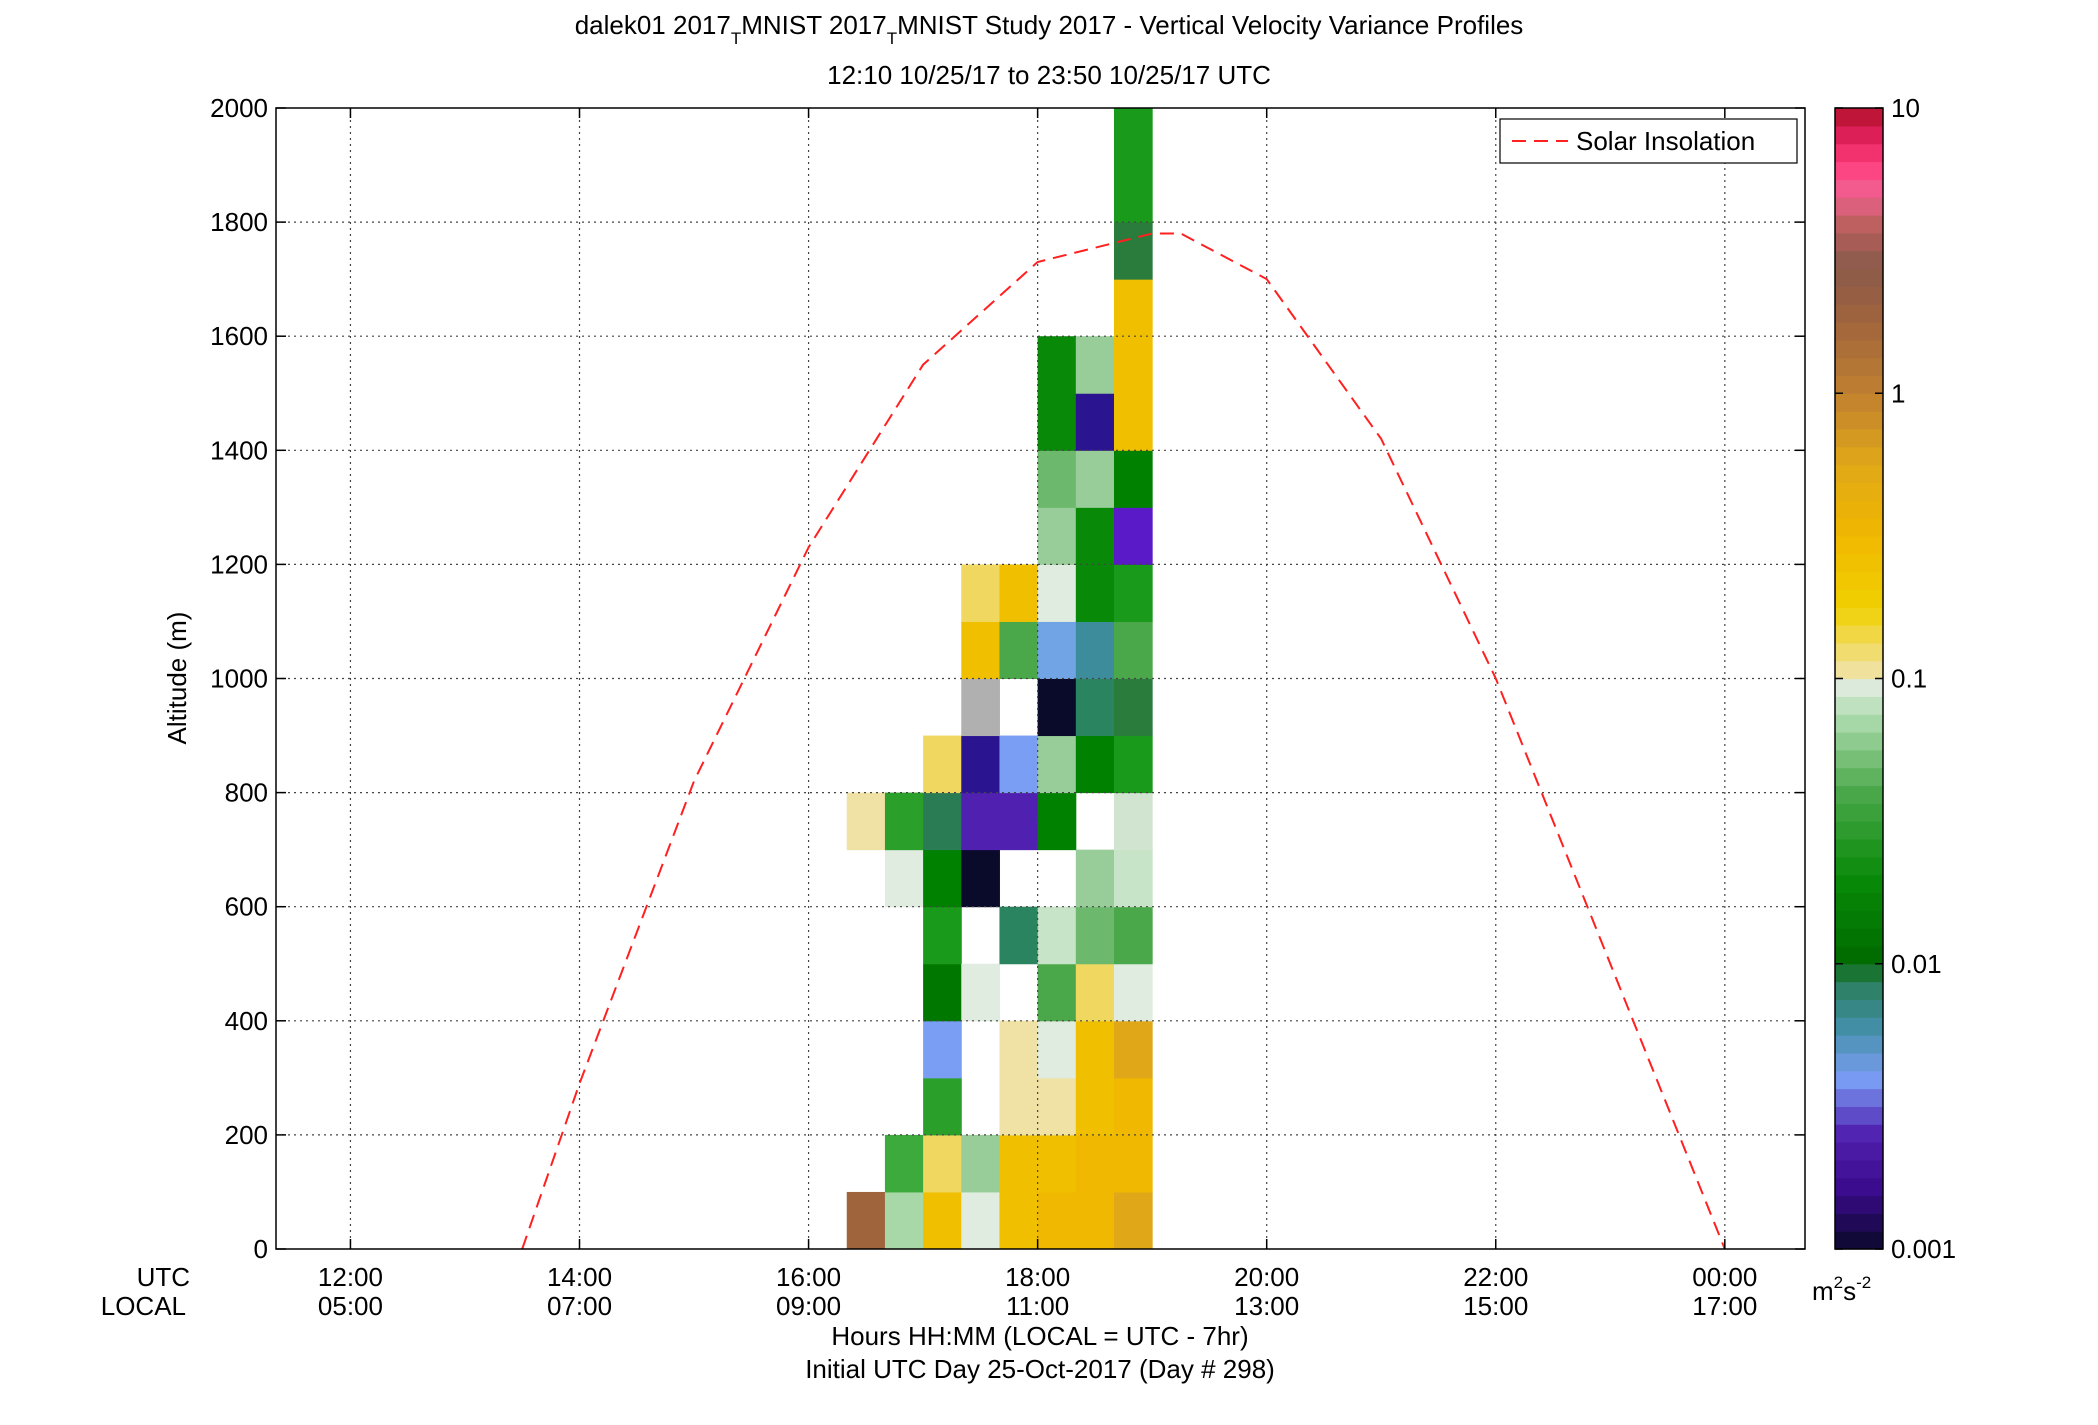 The width and height of the screenshot is (2098, 1425). Describe the element at coordinates (579, 1277) in the screenshot. I see `x-tick-label-utc: 14:00` at that location.